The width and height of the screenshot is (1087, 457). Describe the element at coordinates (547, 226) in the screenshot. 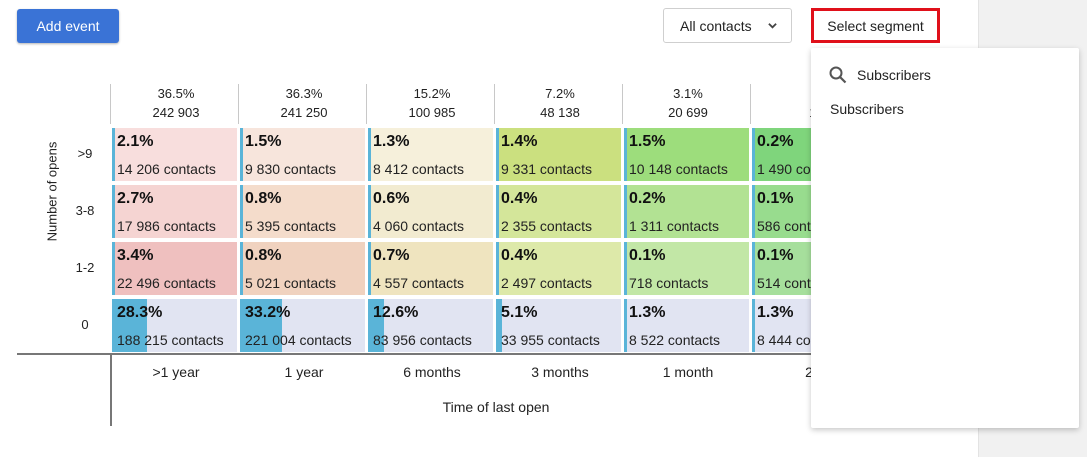

I see `cell-contacts: 2 355 contacts` at that location.